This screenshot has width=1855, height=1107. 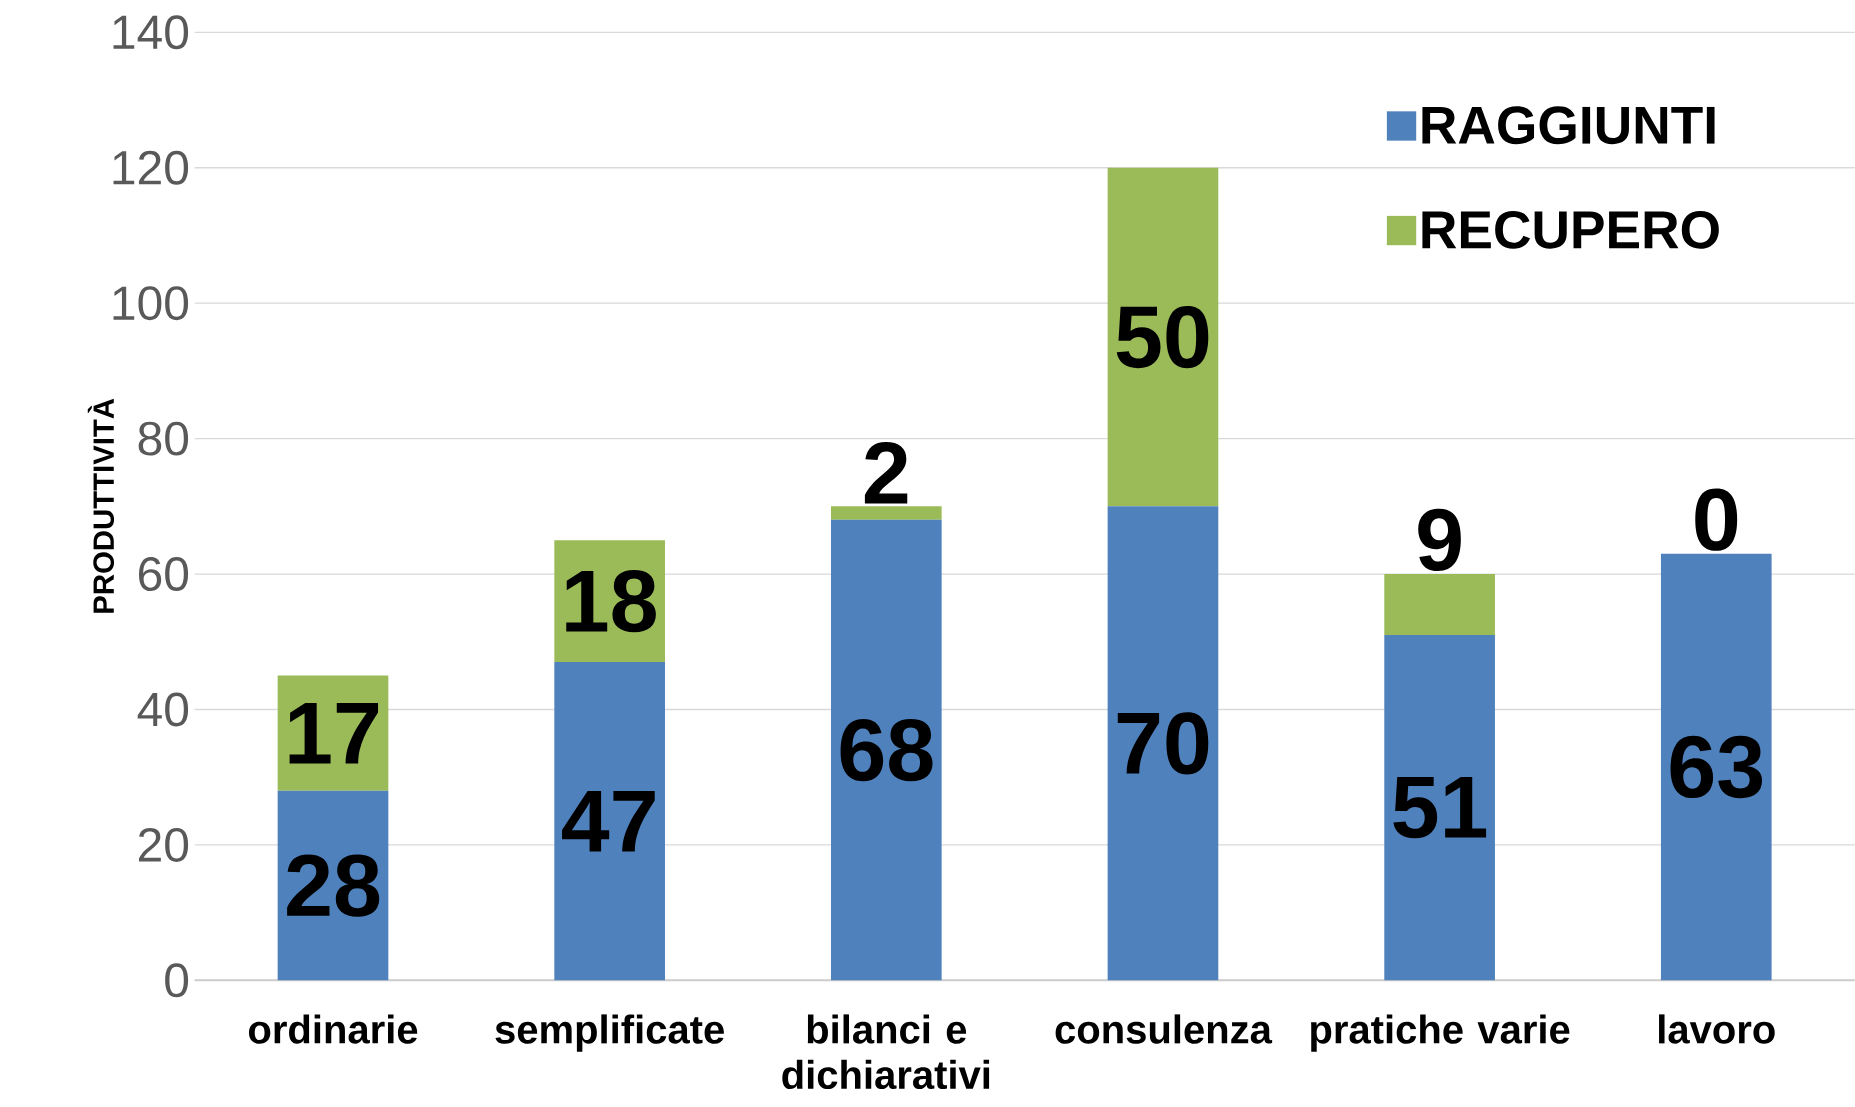 I want to click on y-tick-label: 40, so click(x=163, y=709).